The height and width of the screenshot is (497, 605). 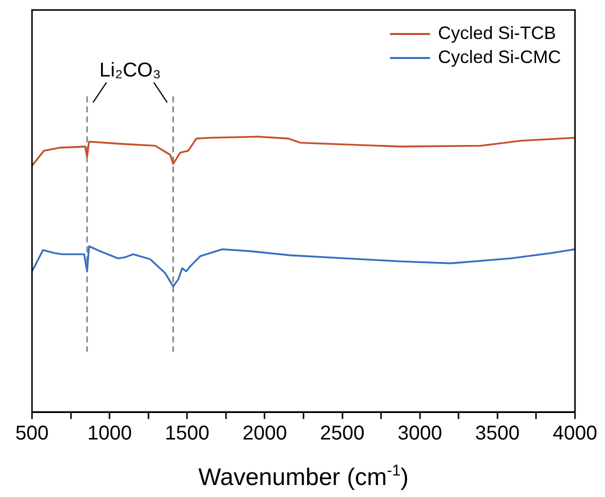 I want to click on legend-label: Cycled Si-TCB, so click(x=497, y=32).